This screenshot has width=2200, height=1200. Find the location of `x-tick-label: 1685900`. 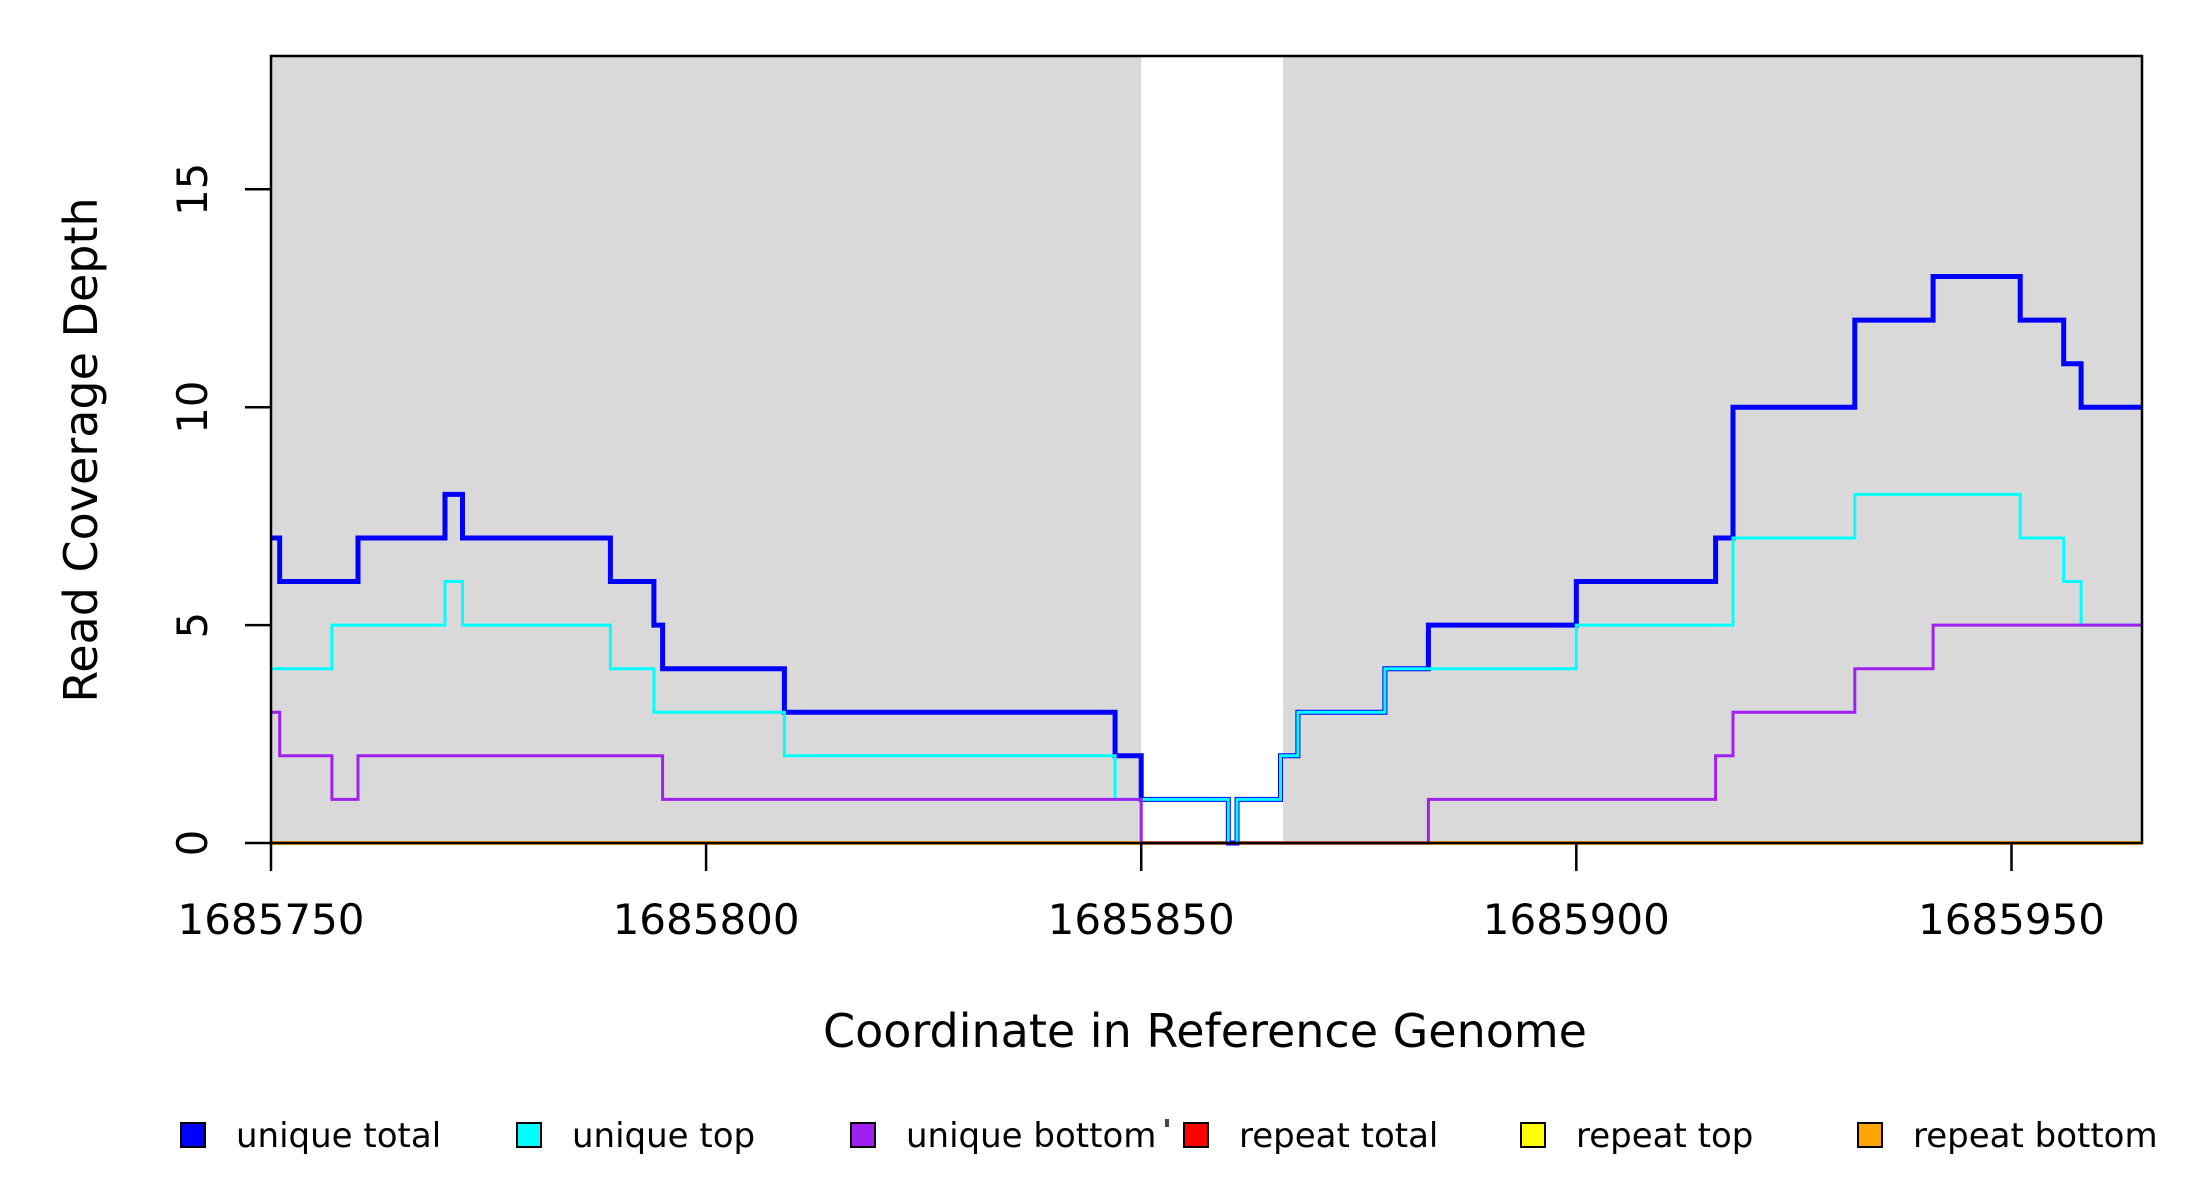

x-tick-label: 1685900 is located at coordinates (1576, 919).